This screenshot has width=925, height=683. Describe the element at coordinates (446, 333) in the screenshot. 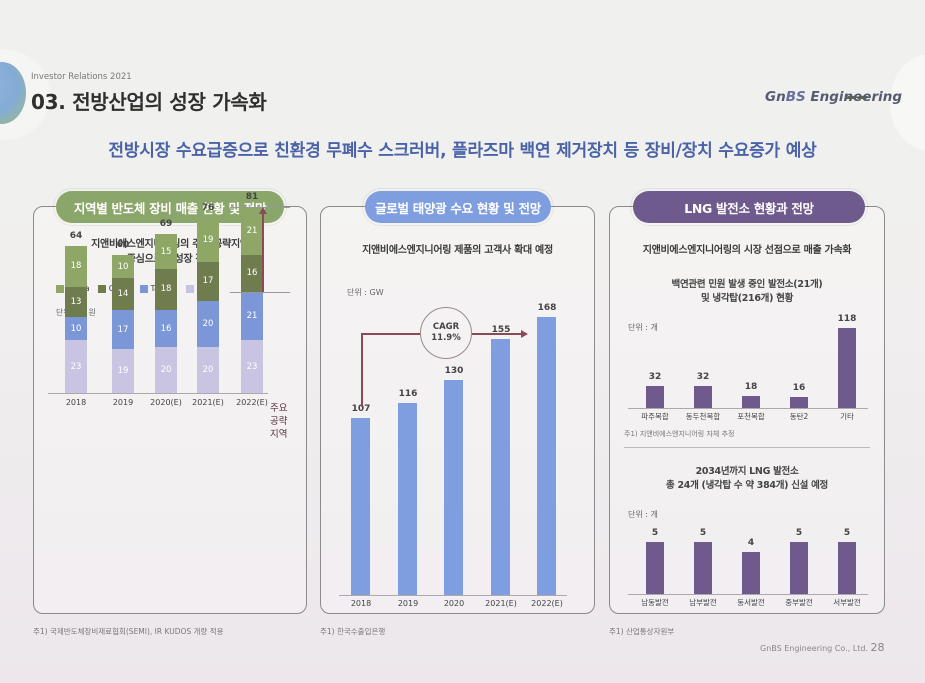

I see `cagr-badge: CAGR 11.9%` at that location.